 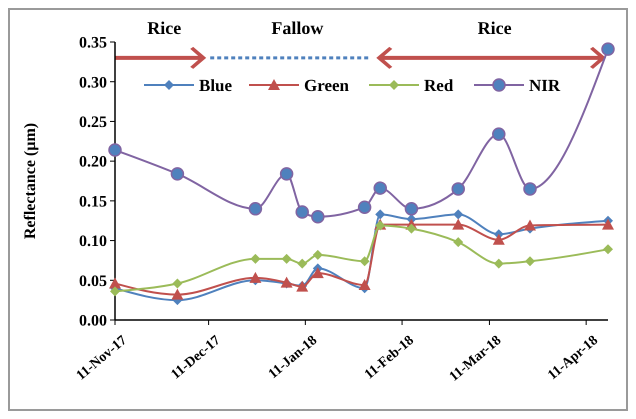 I want to click on text: Fallow, so click(x=297, y=28).